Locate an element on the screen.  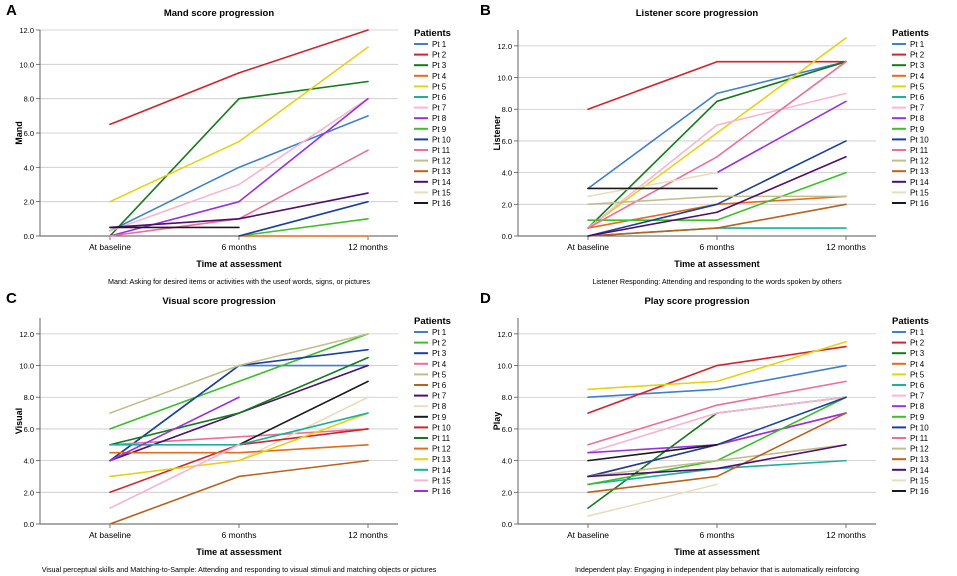
chart-title: Play score progression is located at coordinates (696, 301).